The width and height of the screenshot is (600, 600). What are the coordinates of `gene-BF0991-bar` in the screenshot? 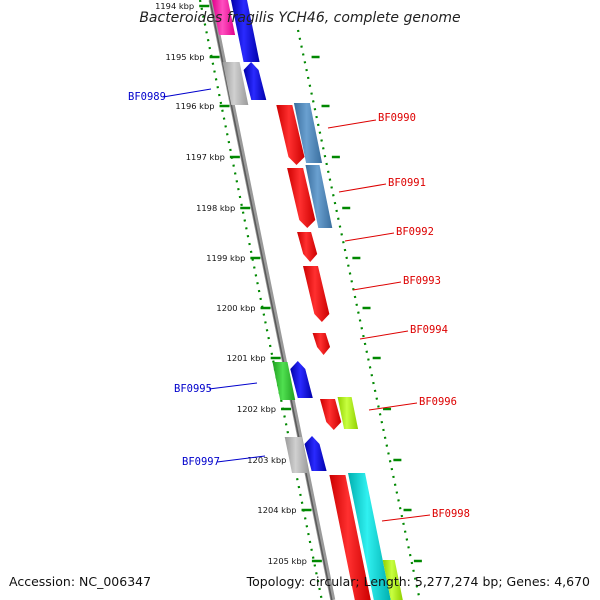 It's located at (301, 198).